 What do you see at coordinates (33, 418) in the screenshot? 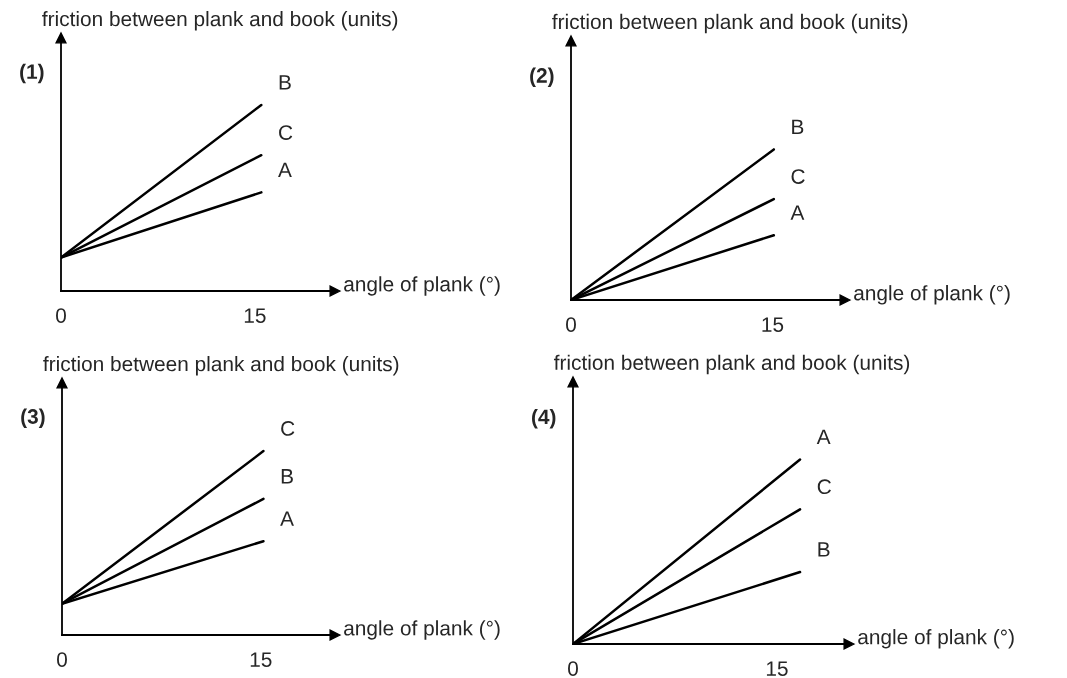
I see `chart-title: (3)` at bounding box center [33, 418].